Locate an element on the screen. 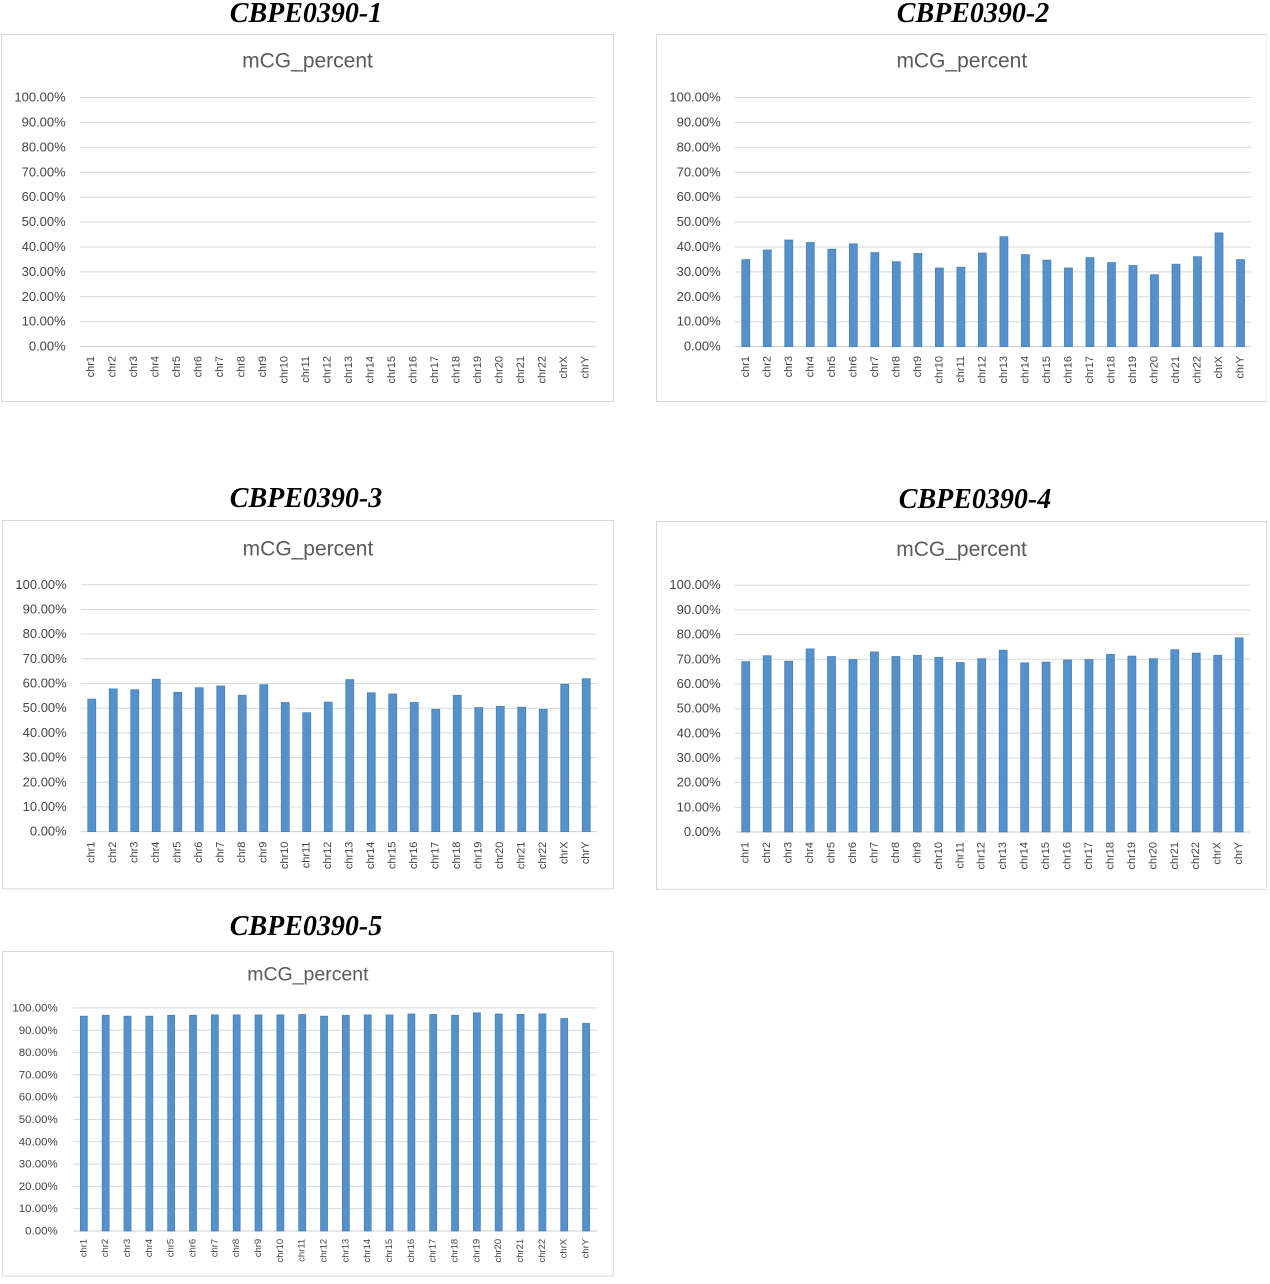  svg-text: CBPE0390-5 is located at coordinates (306, 926).